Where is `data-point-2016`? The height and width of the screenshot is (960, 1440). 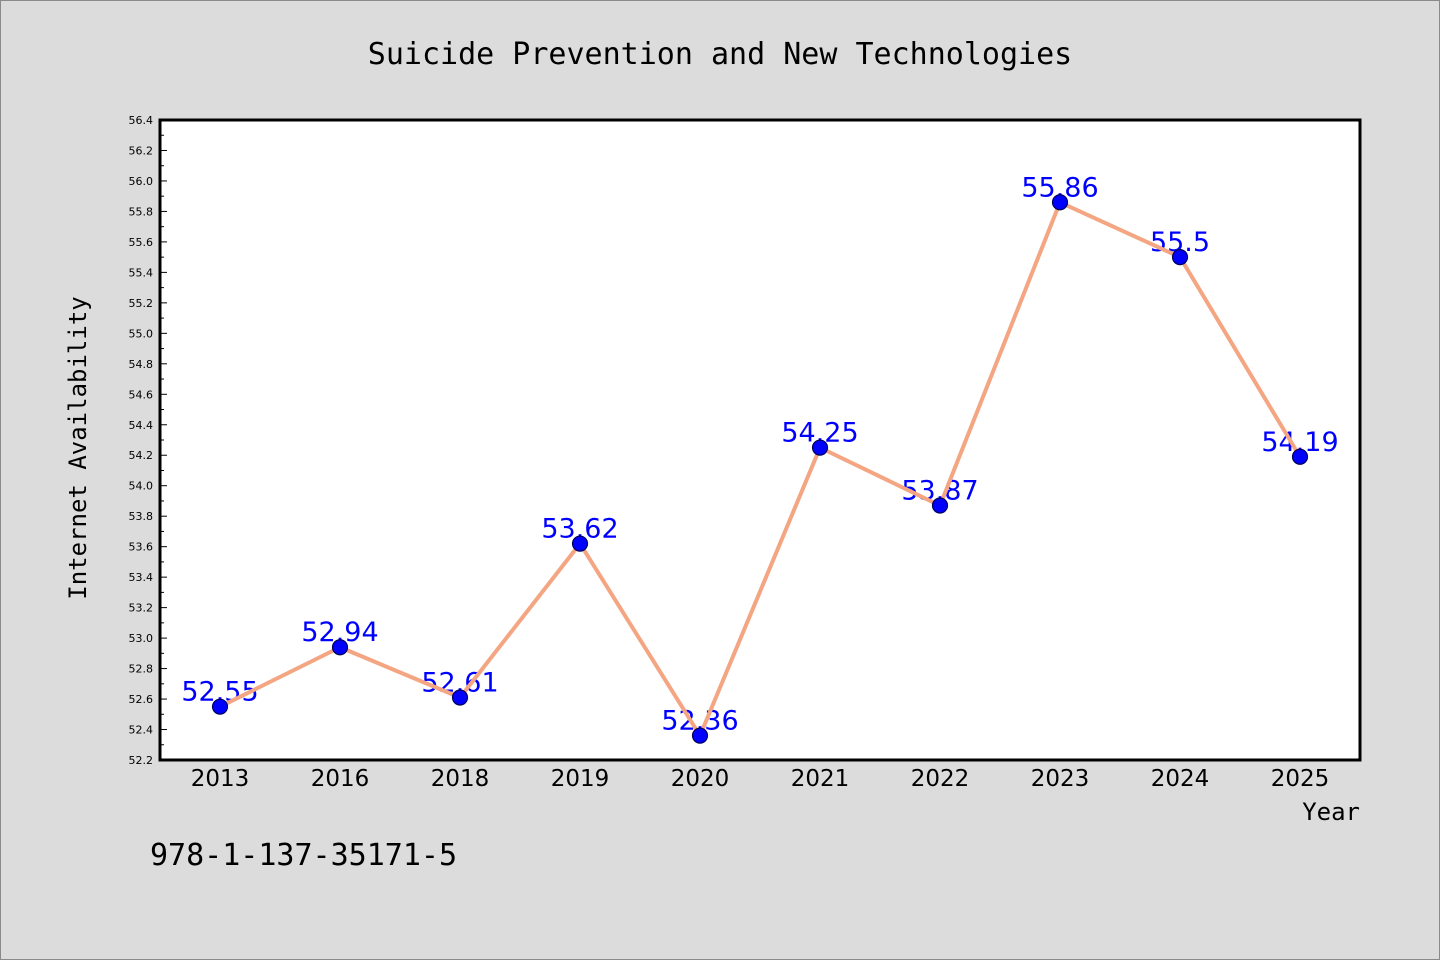 data-point-2016 is located at coordinates (340, 647).